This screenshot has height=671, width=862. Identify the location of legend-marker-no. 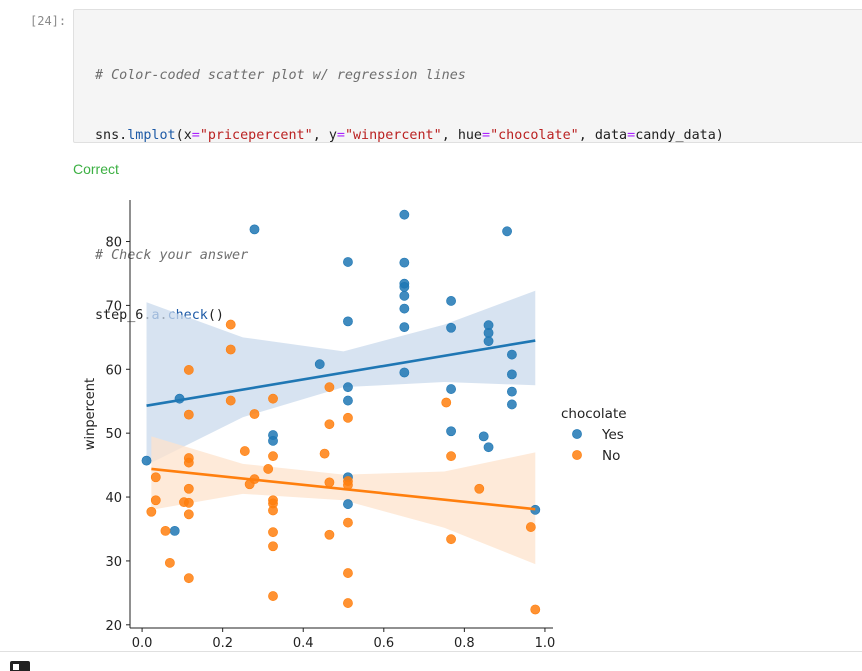
(577, 455).